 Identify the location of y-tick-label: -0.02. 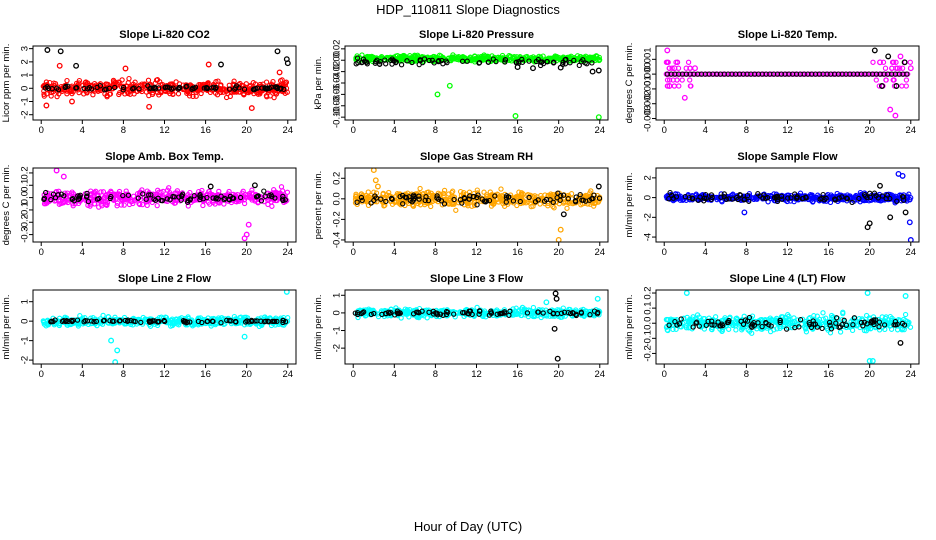
(337, 72).